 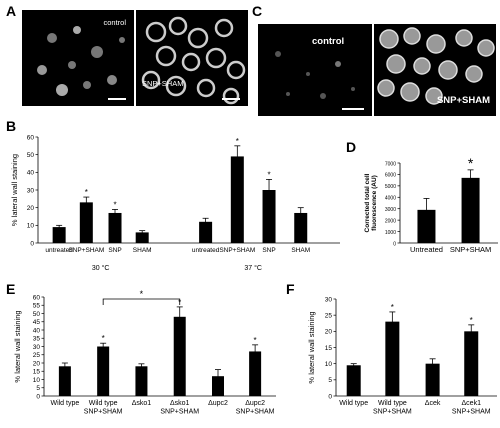 What do you see at coordinates (142, 294) in the screenshot?
I see `bracket-significance-star: *` at bounding box center [142, 294].